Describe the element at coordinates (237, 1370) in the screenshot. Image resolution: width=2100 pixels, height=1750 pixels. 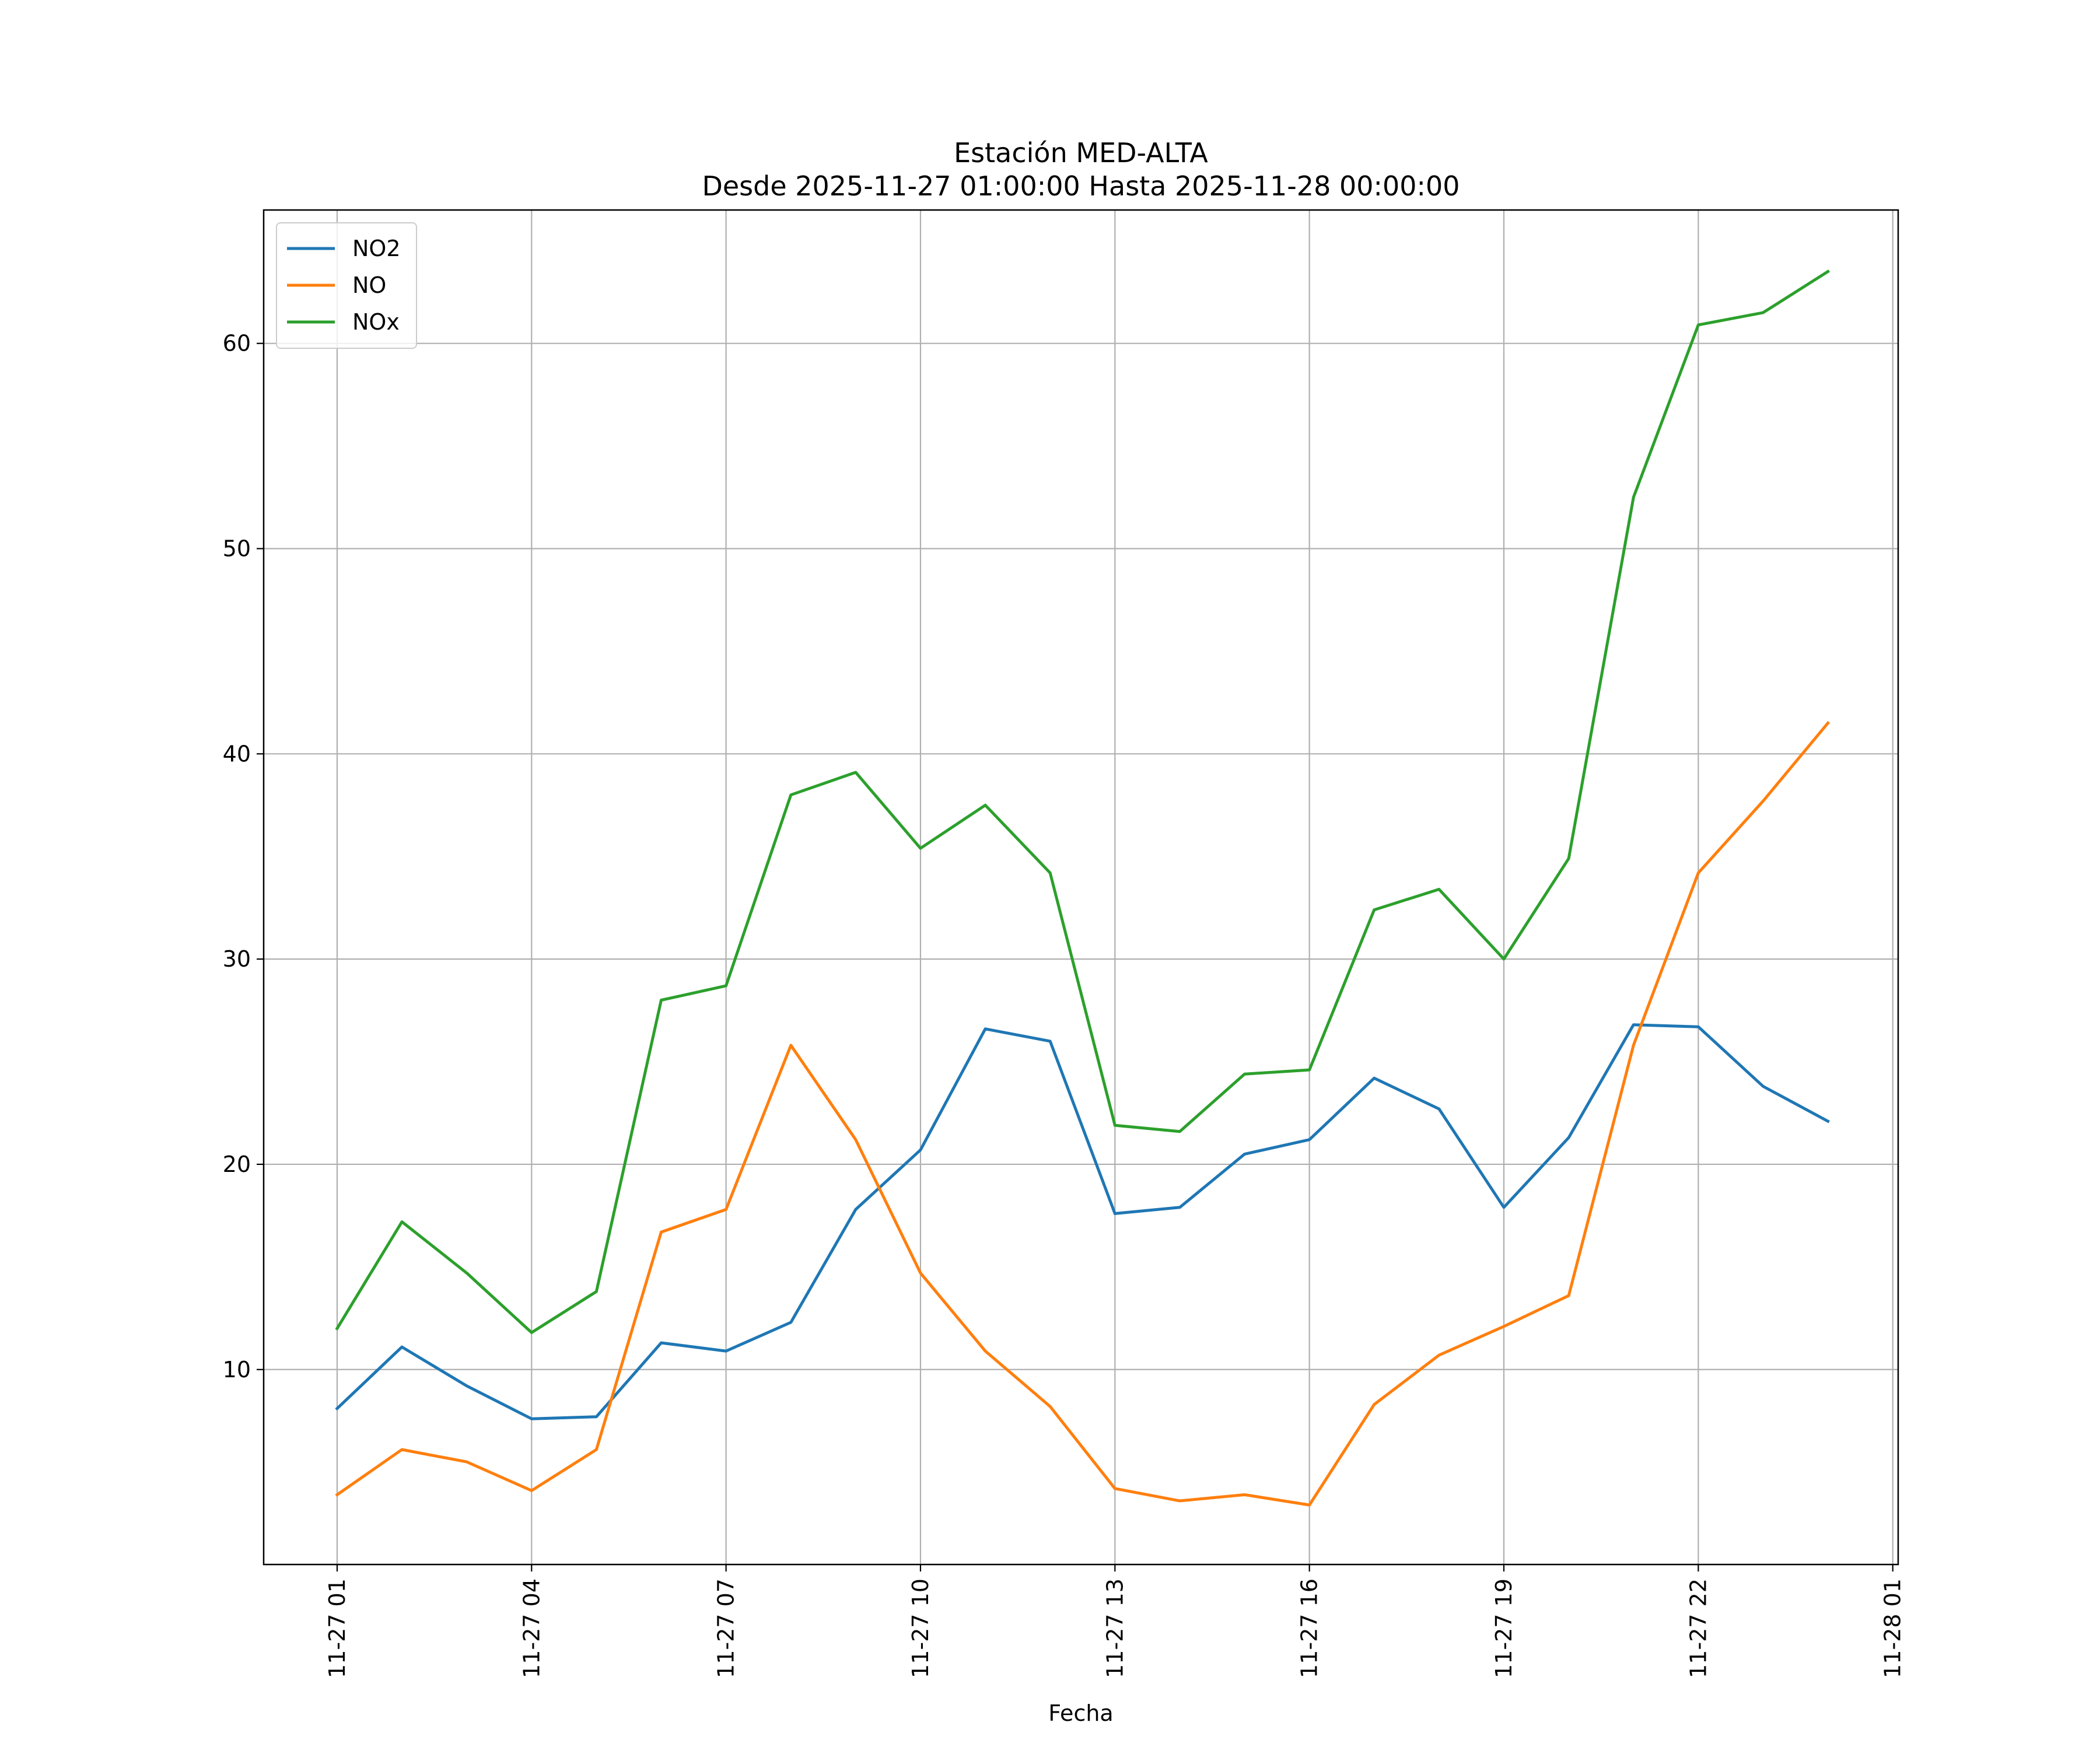
I see `y-tick-label: 10` at that location.